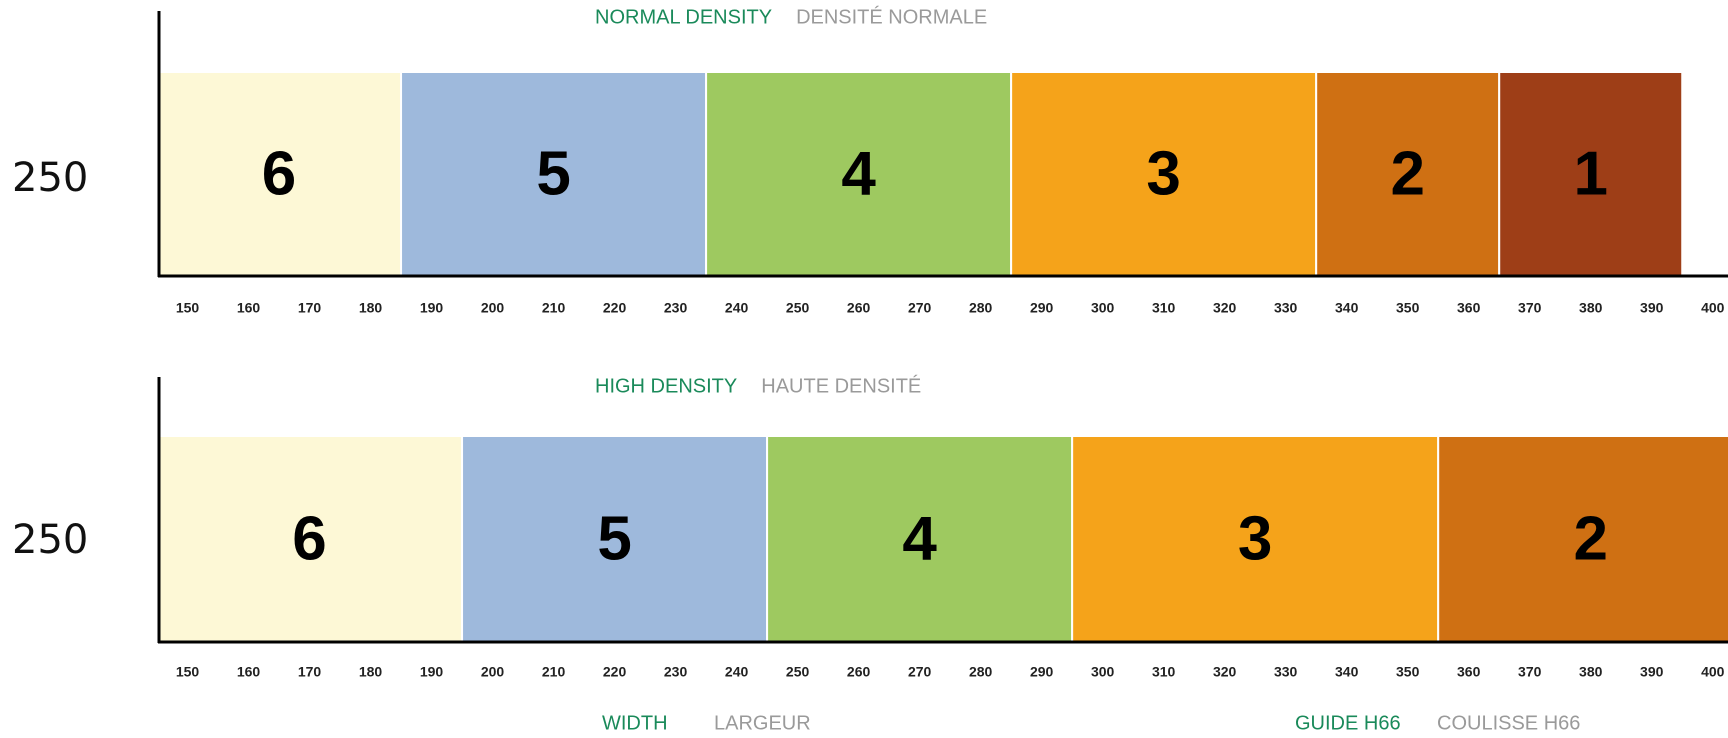  Describe the element at coordinates (891, 16) in the screenshot. I see `chart-title-fr: DENSITÉ NORMALE` at that location.